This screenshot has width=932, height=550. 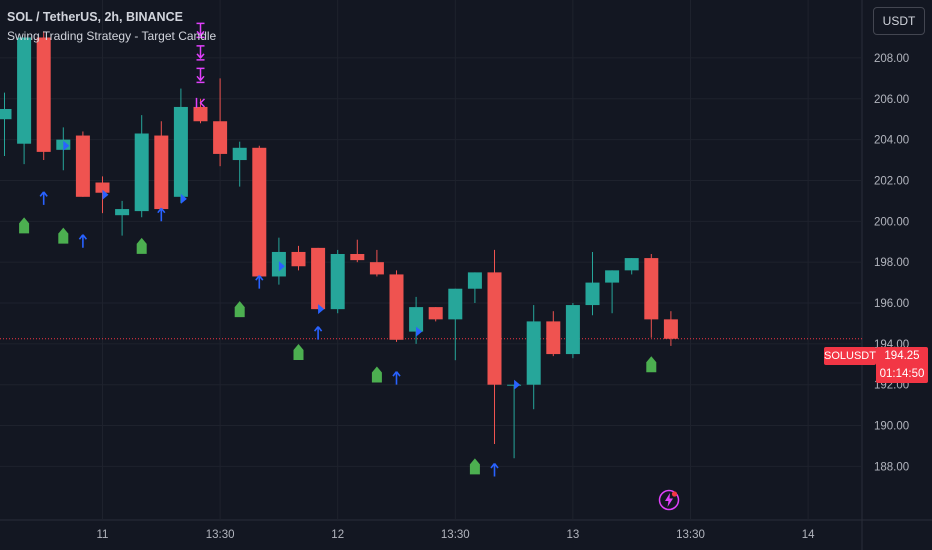 I want to click on exit-marker, so click(x=200, y=102).